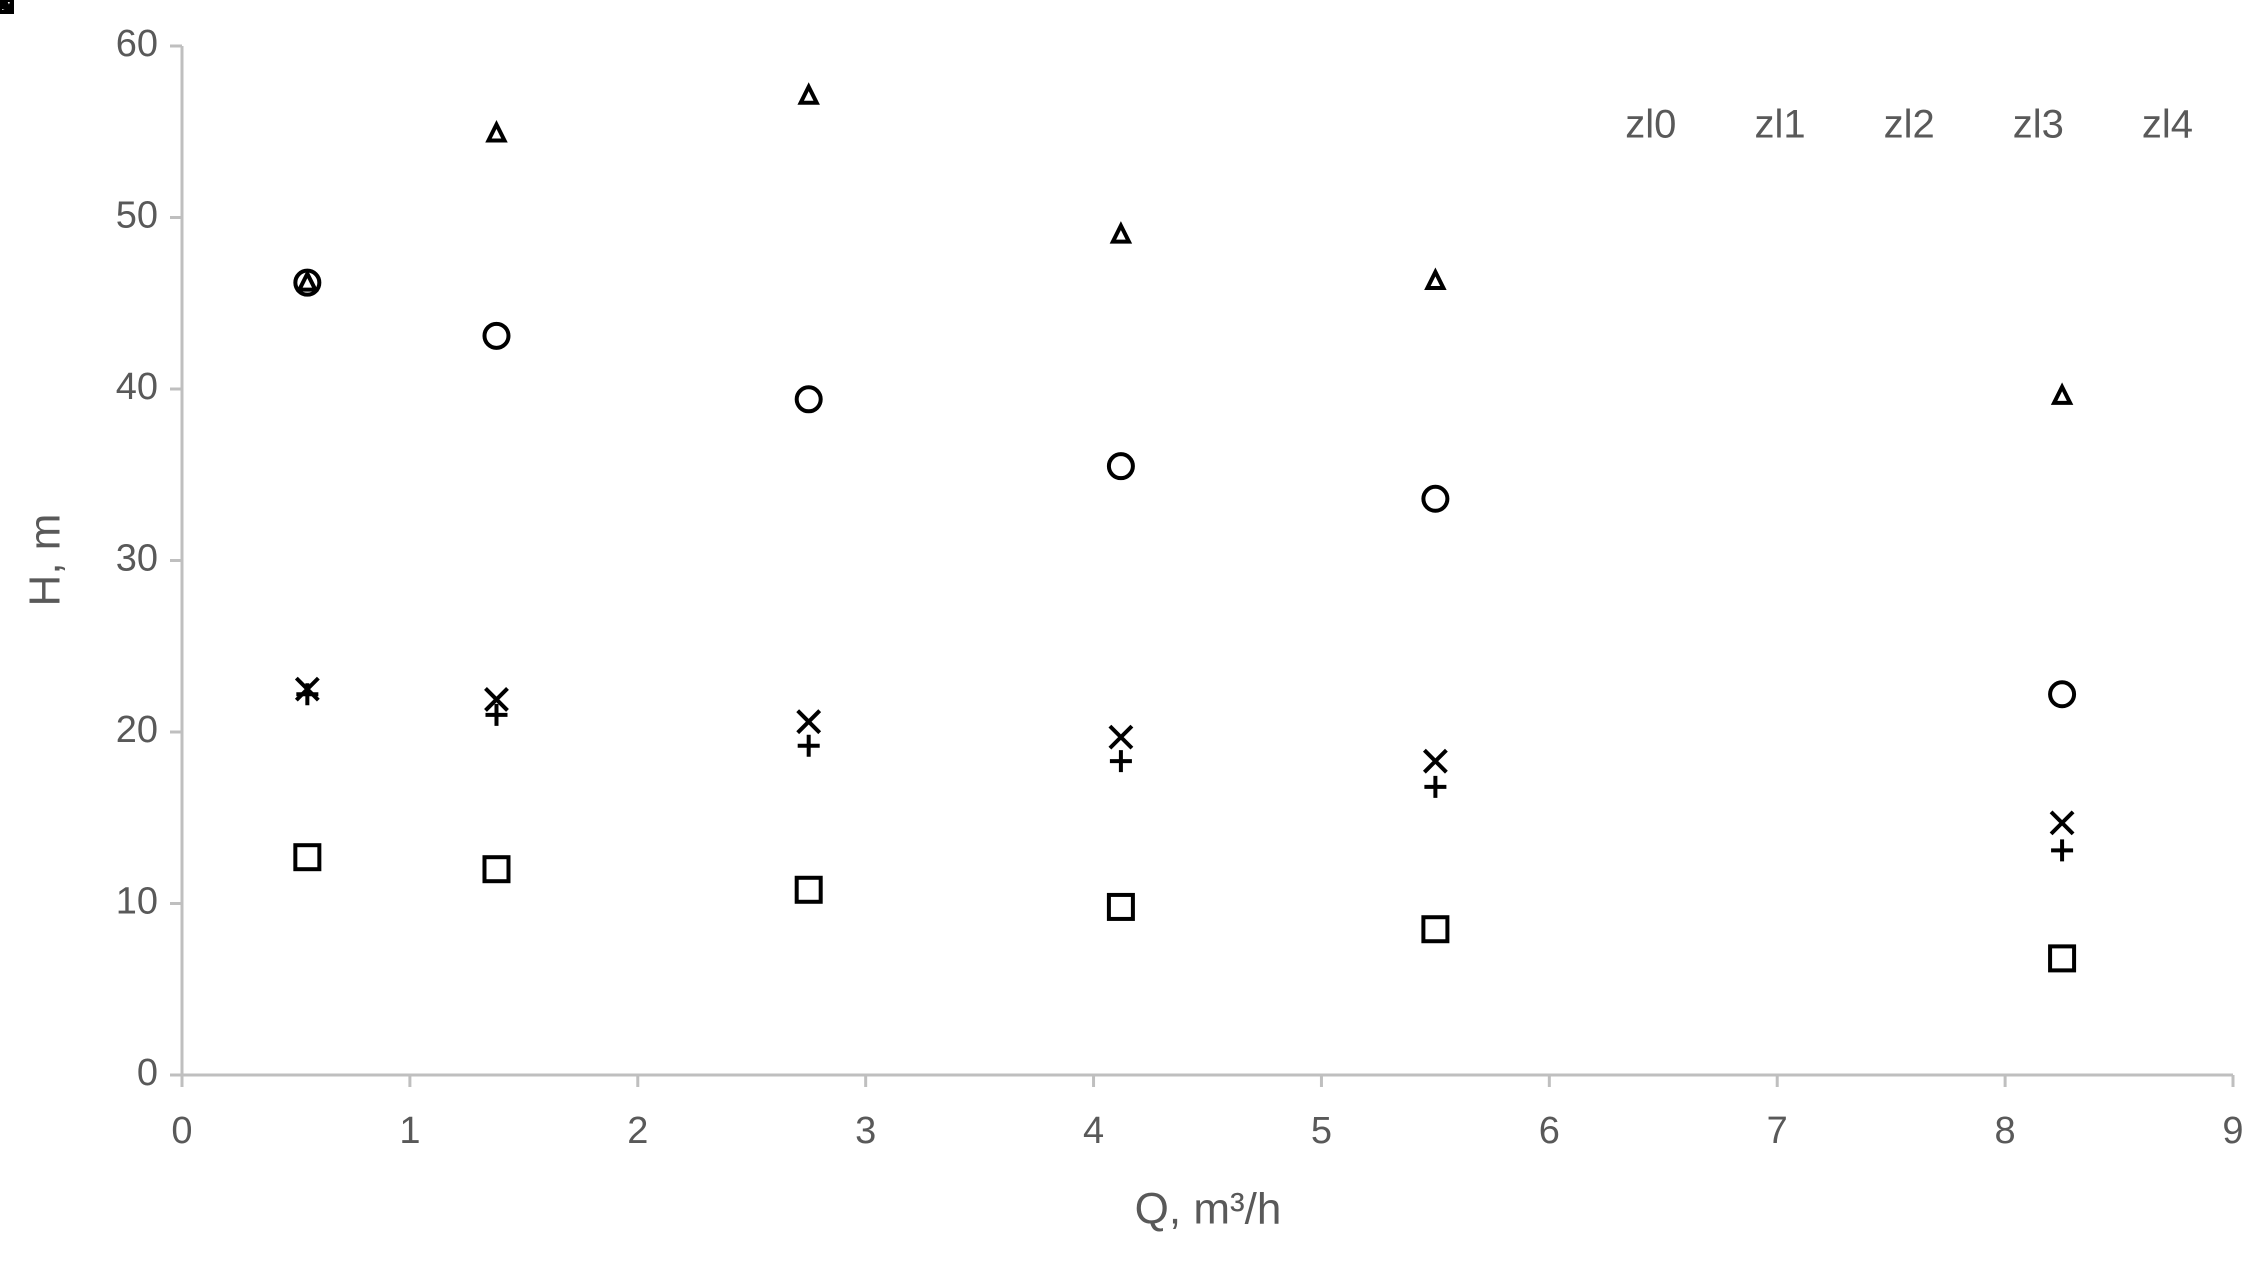 This screenshot has width=2266, height=1266. Describe the element at coordinates (1208, 1209) in the screenshot. I see `x-axis-label: Q, m³/h` at that location.